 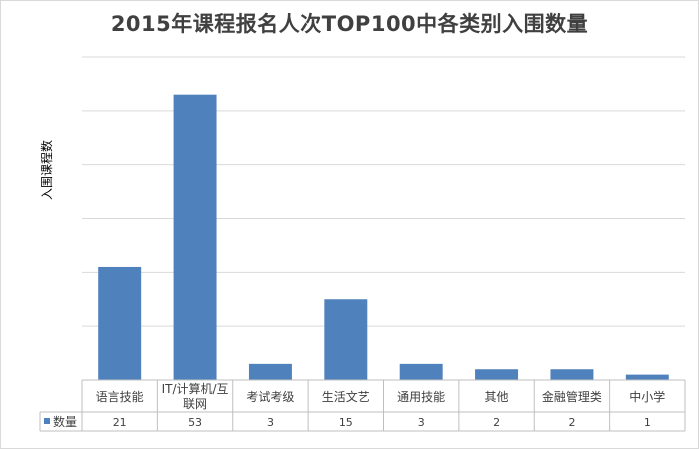 What do you see at coordinates (47, 421) in the screenshot?
I see `legend-key` at bounding box center [47, 421].